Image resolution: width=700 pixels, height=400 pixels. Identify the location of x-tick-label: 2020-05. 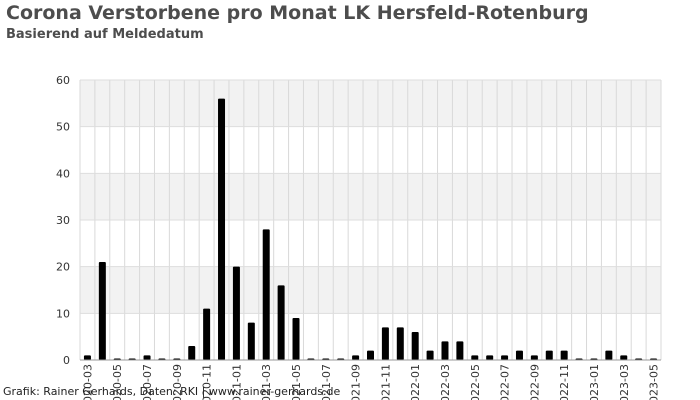
(117, 382).